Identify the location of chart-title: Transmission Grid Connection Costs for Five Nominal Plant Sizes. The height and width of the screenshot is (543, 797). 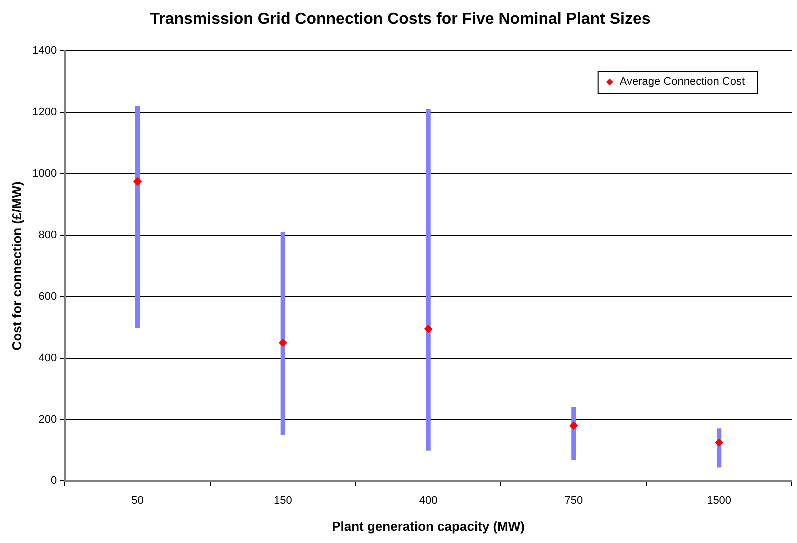
(400, 19).